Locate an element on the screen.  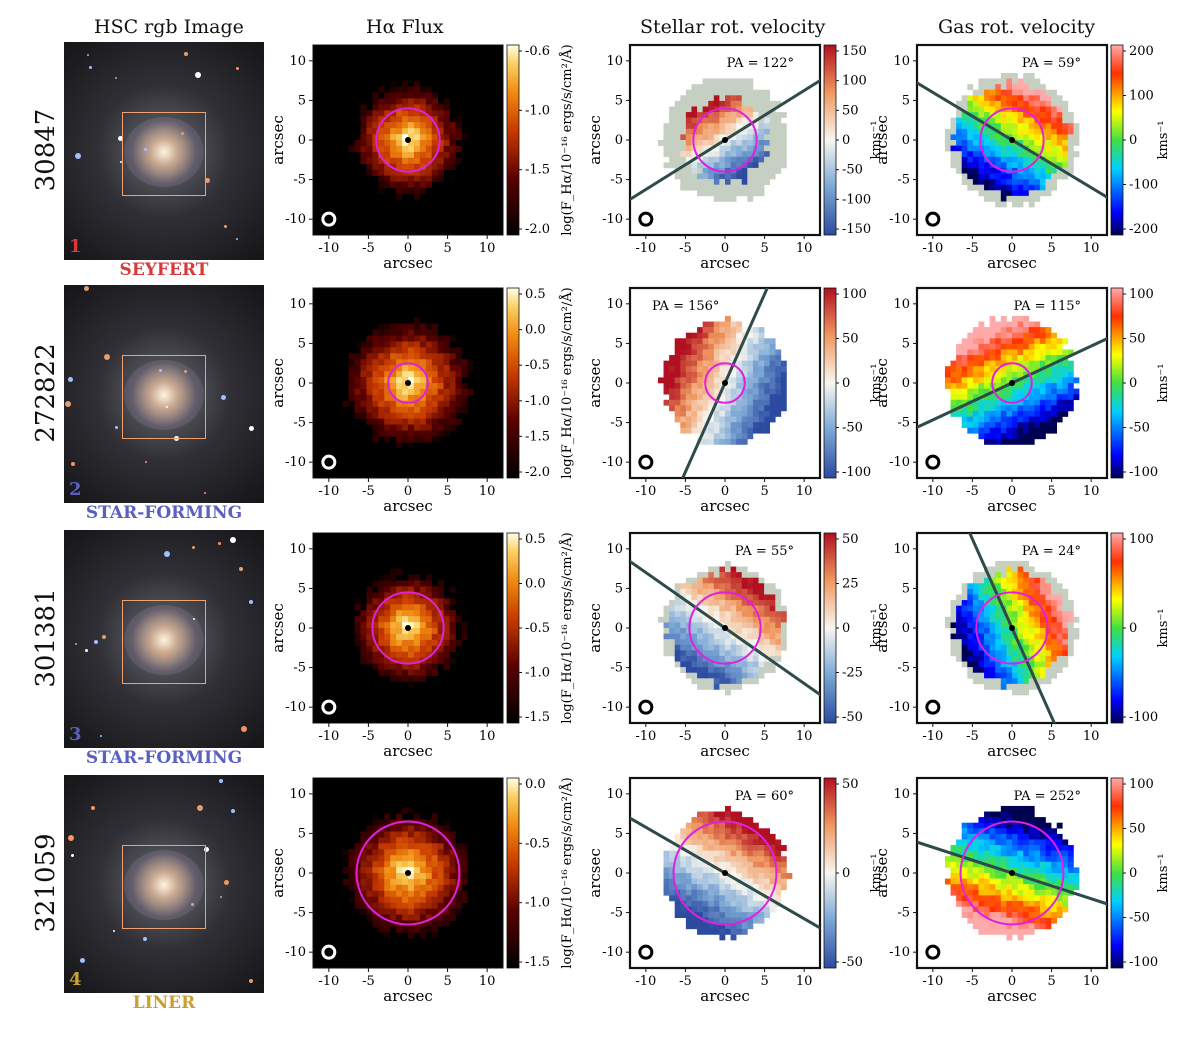
y-tick-label: 0 is located at coordinates (619, 383).